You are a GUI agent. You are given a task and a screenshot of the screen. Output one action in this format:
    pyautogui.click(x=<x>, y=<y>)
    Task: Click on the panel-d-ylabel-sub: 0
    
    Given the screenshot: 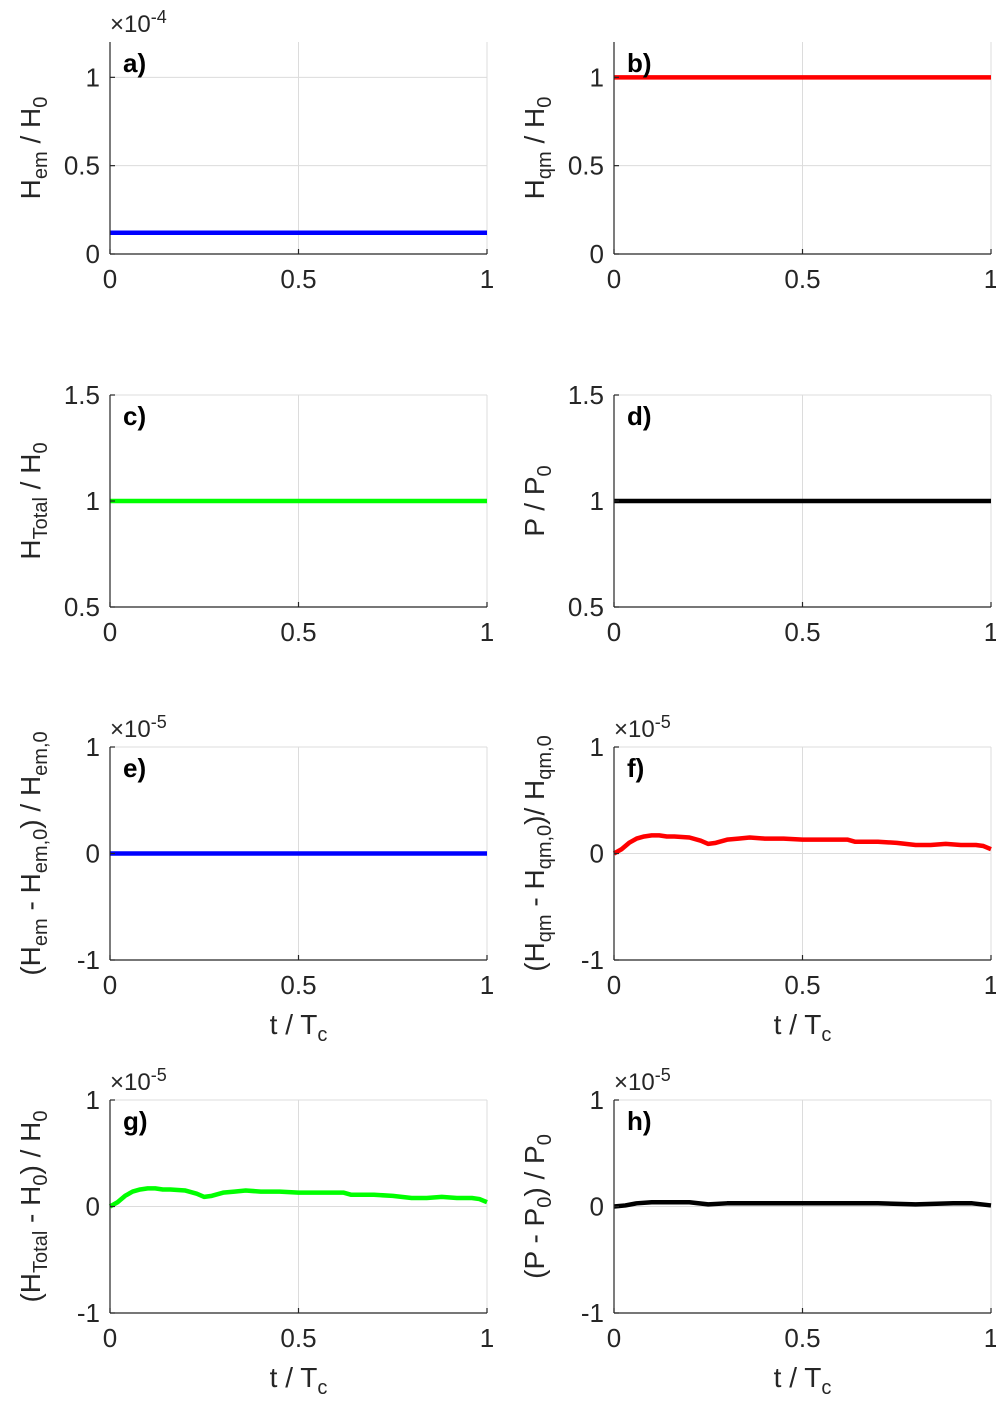 What is the action you would take?
    pyautogui.click(x=545, y=470)
    